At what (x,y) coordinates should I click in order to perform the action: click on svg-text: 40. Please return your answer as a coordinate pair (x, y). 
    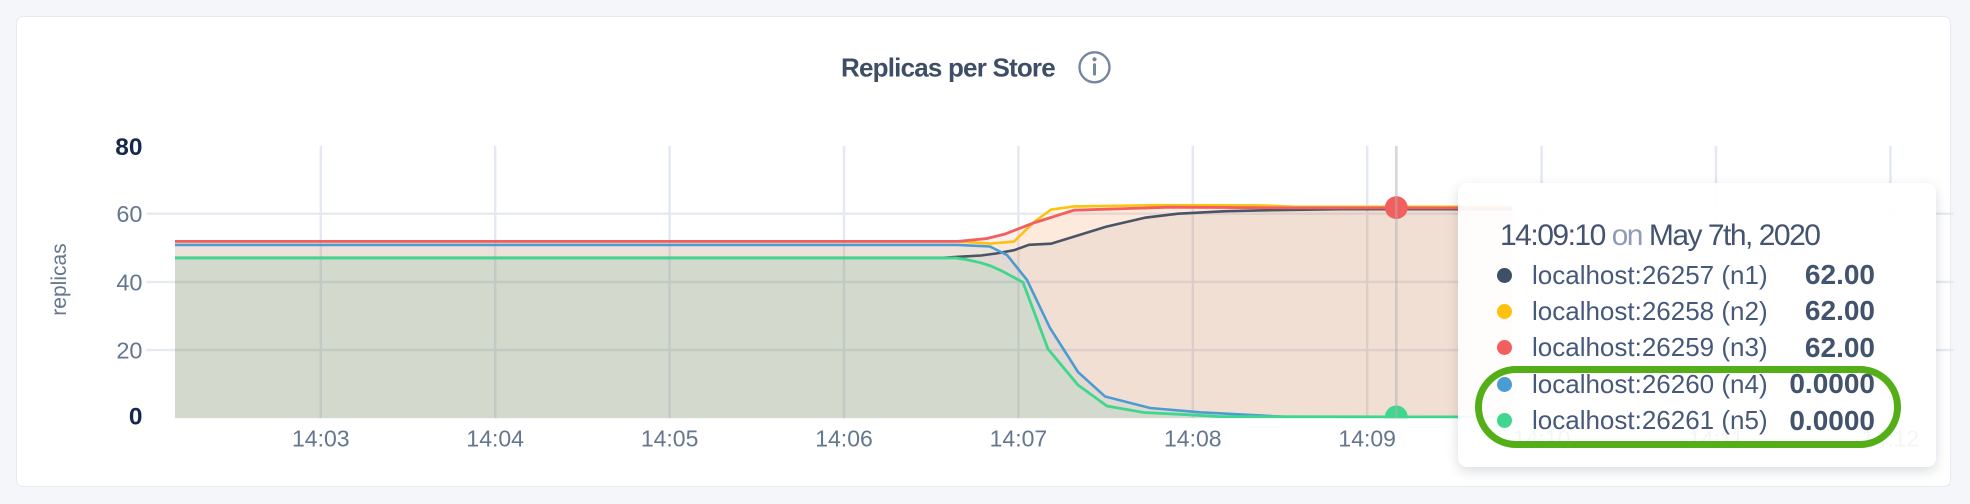
    Looking at the image, I should click on (129, 282).